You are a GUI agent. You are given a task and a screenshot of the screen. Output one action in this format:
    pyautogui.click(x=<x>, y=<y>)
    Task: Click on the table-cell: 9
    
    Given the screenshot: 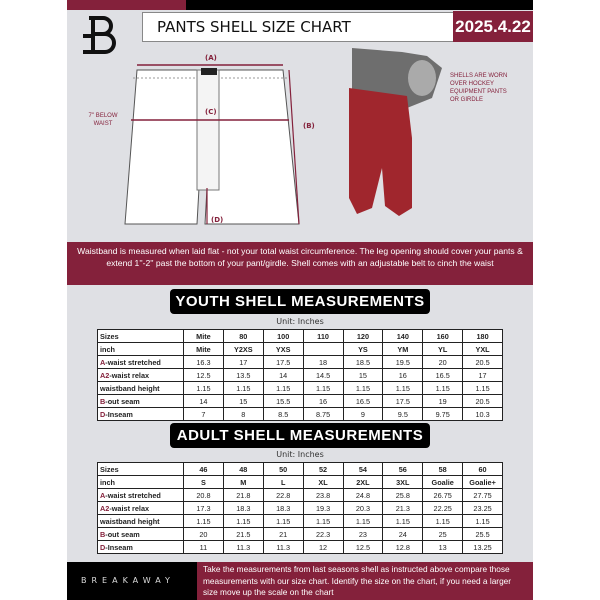 What is the action you would take?
    pyautogui.click(x=363, y=414)
    